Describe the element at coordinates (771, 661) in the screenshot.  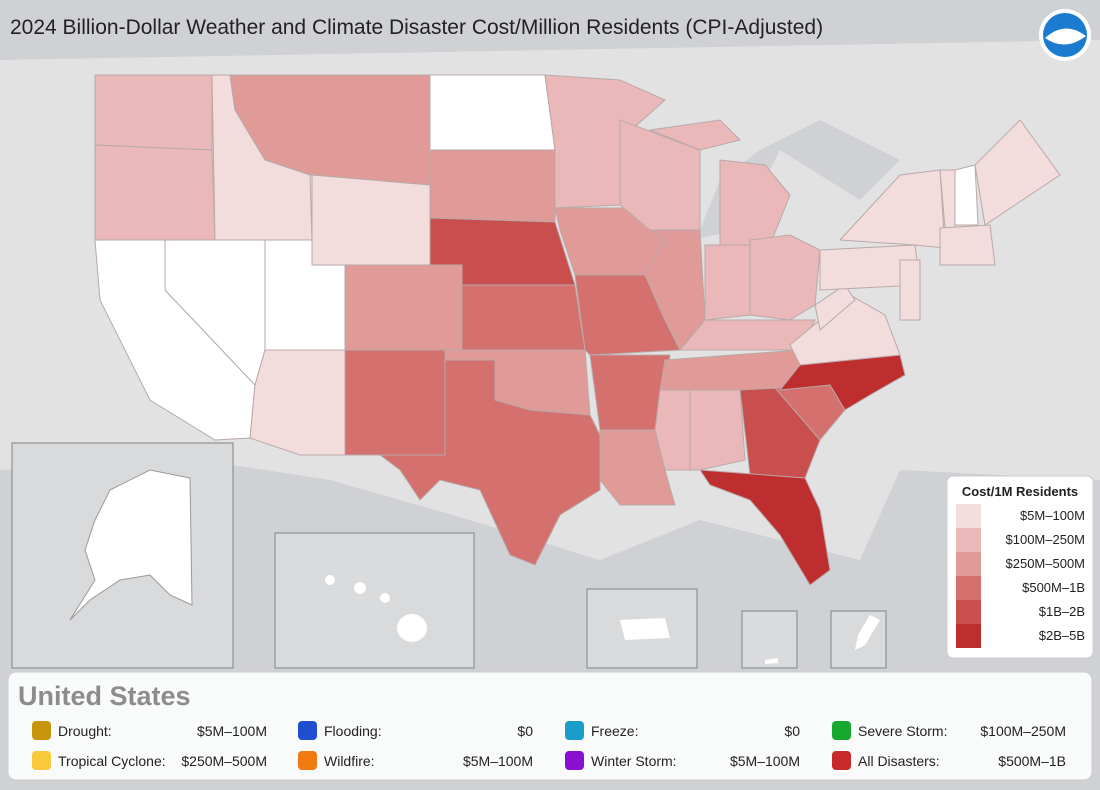
I see `virgin-islands` at that location.